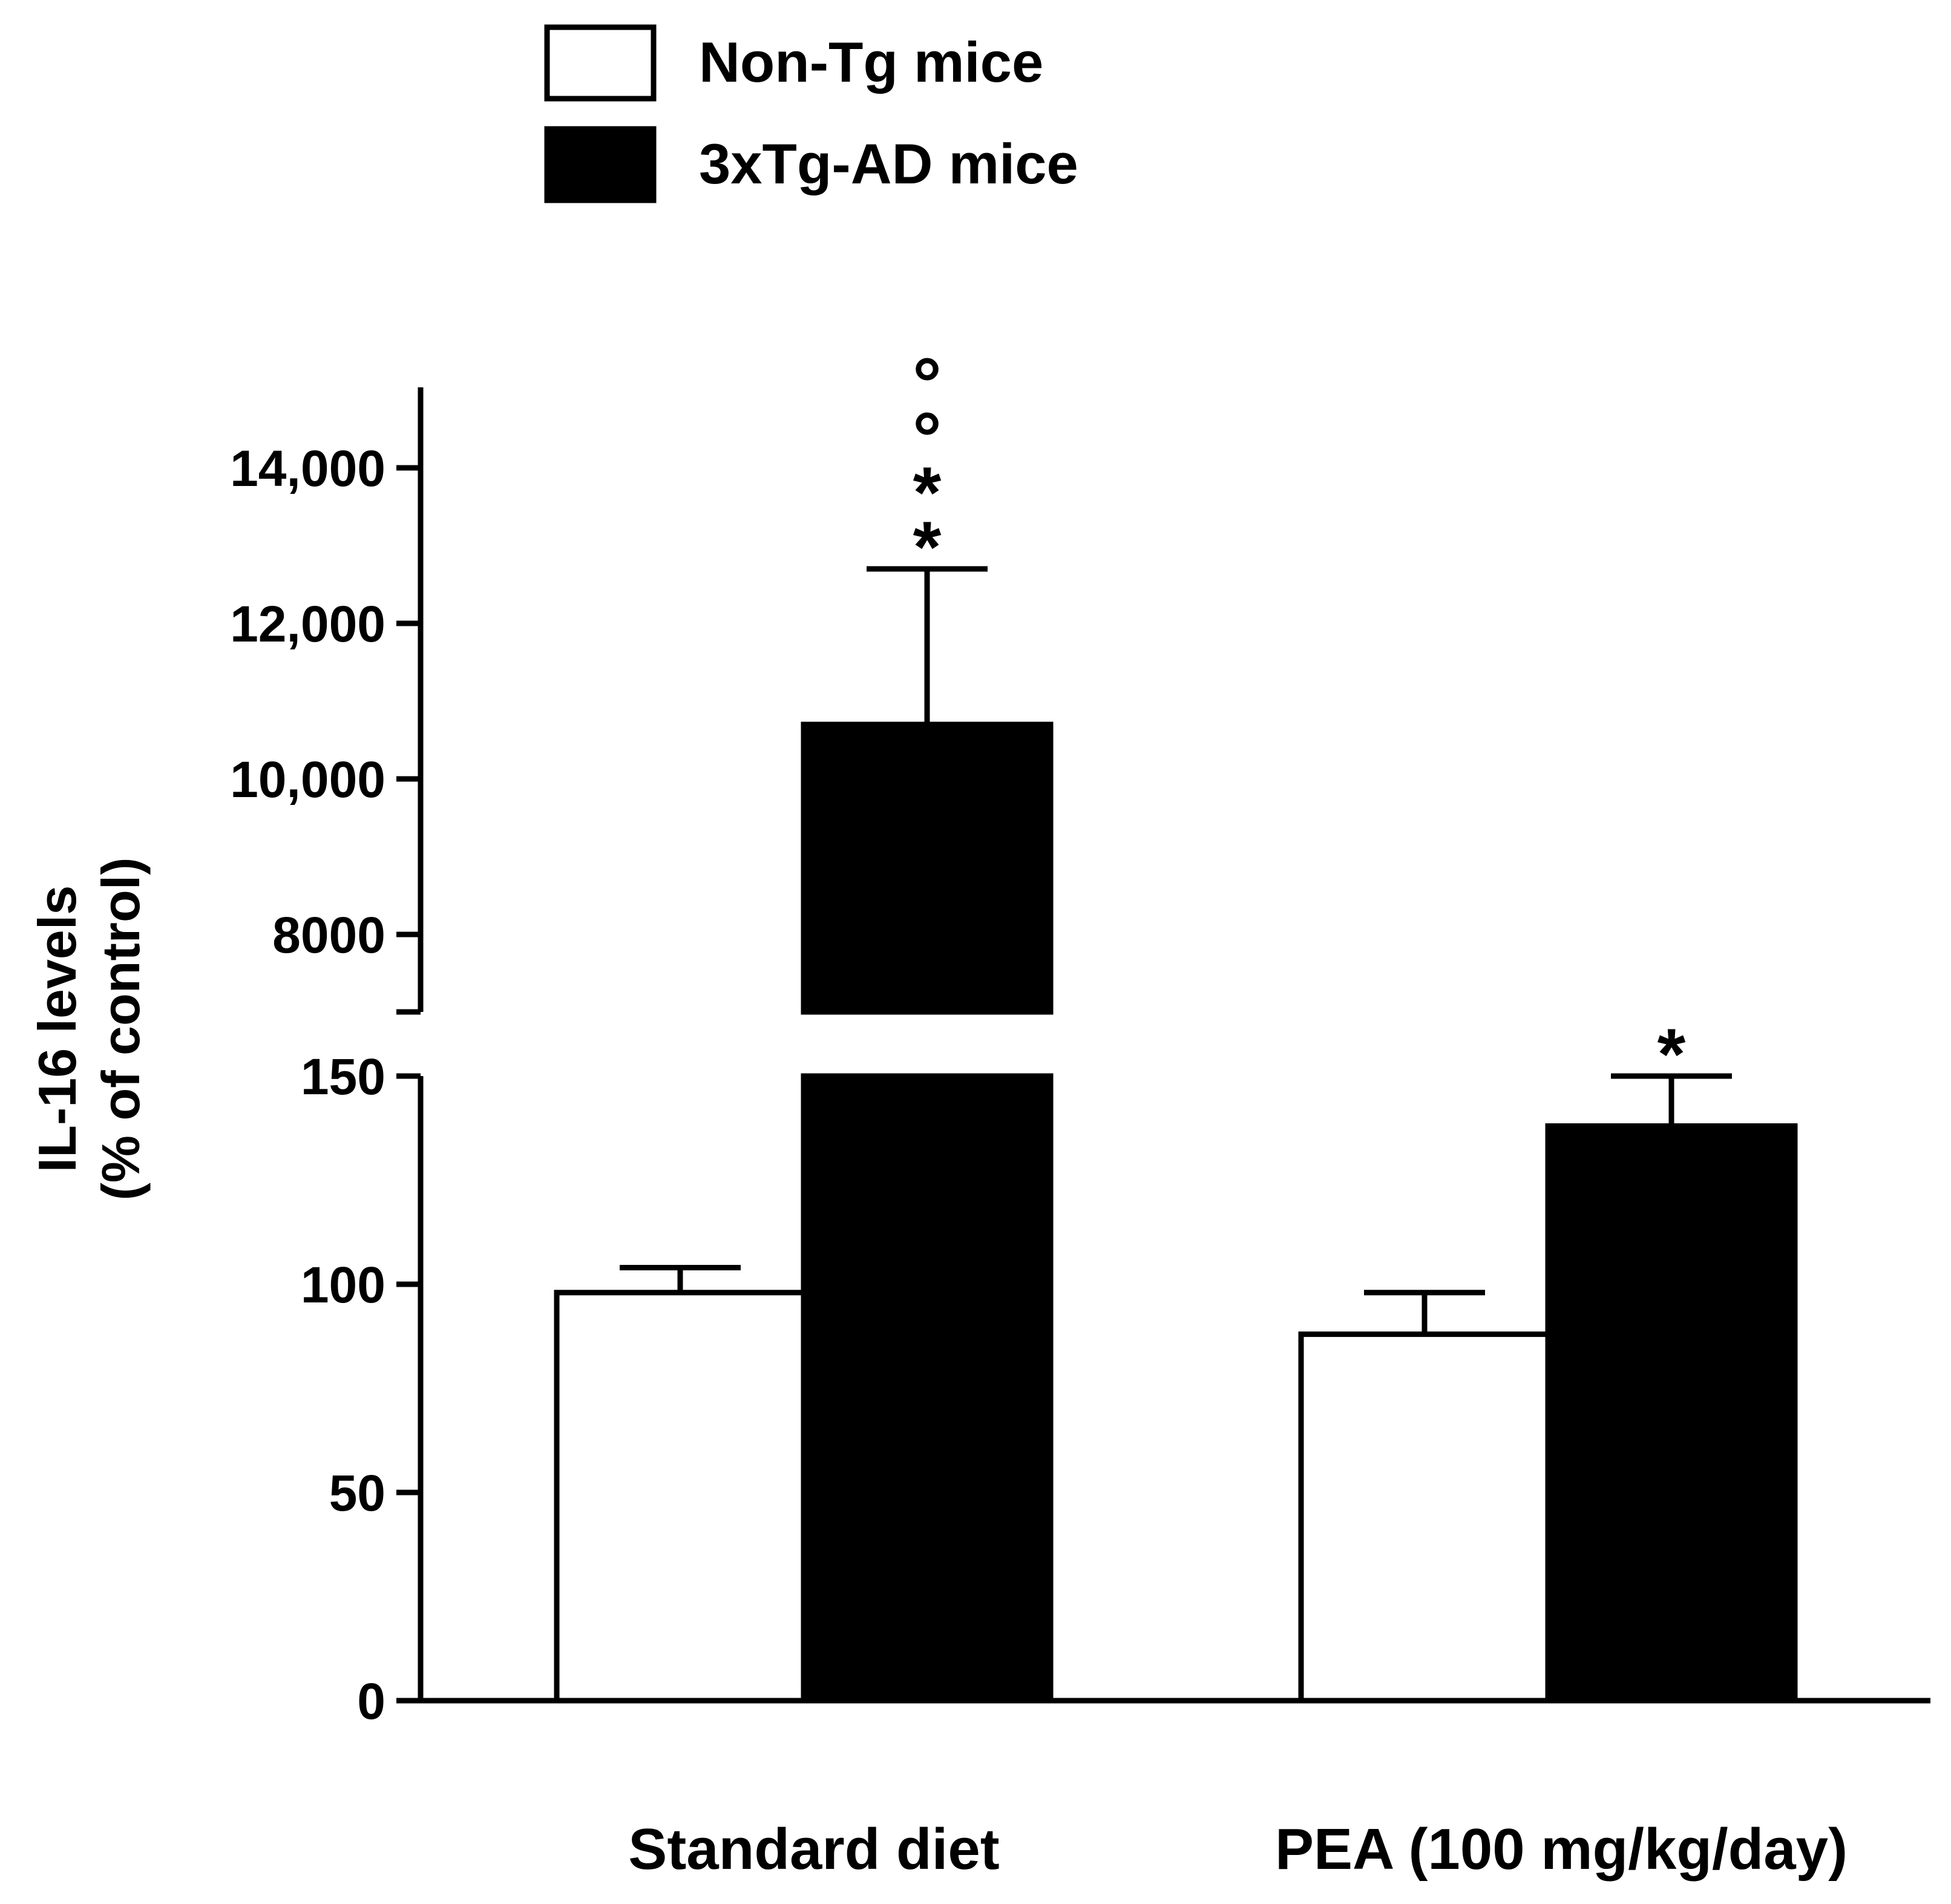  Describe the element at coordinates (308, 624) in the screenshot. I see `y-tick-label: 12,000` at that location.